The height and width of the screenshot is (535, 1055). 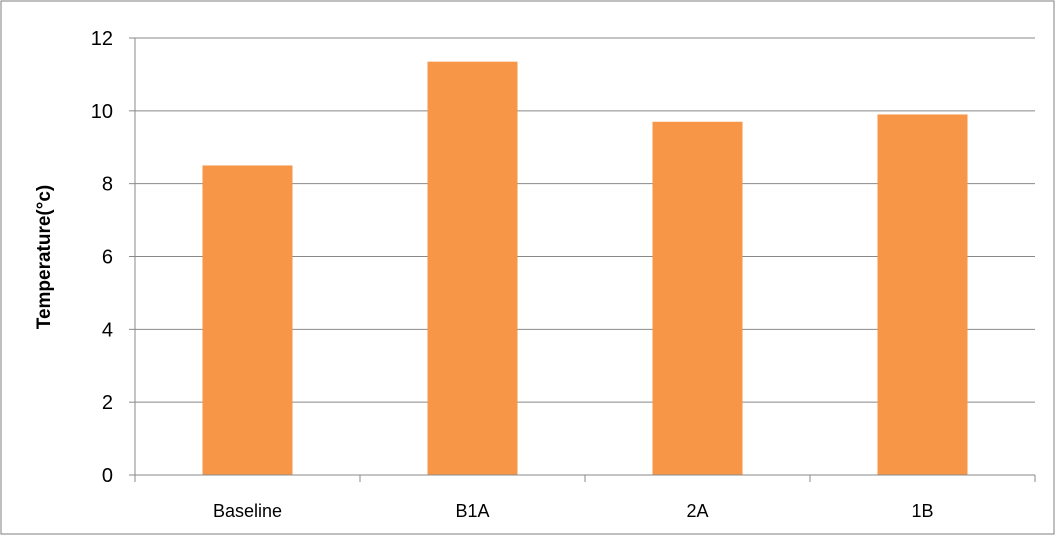 I want to click on bar-b1a, so click(x=472, y=268).